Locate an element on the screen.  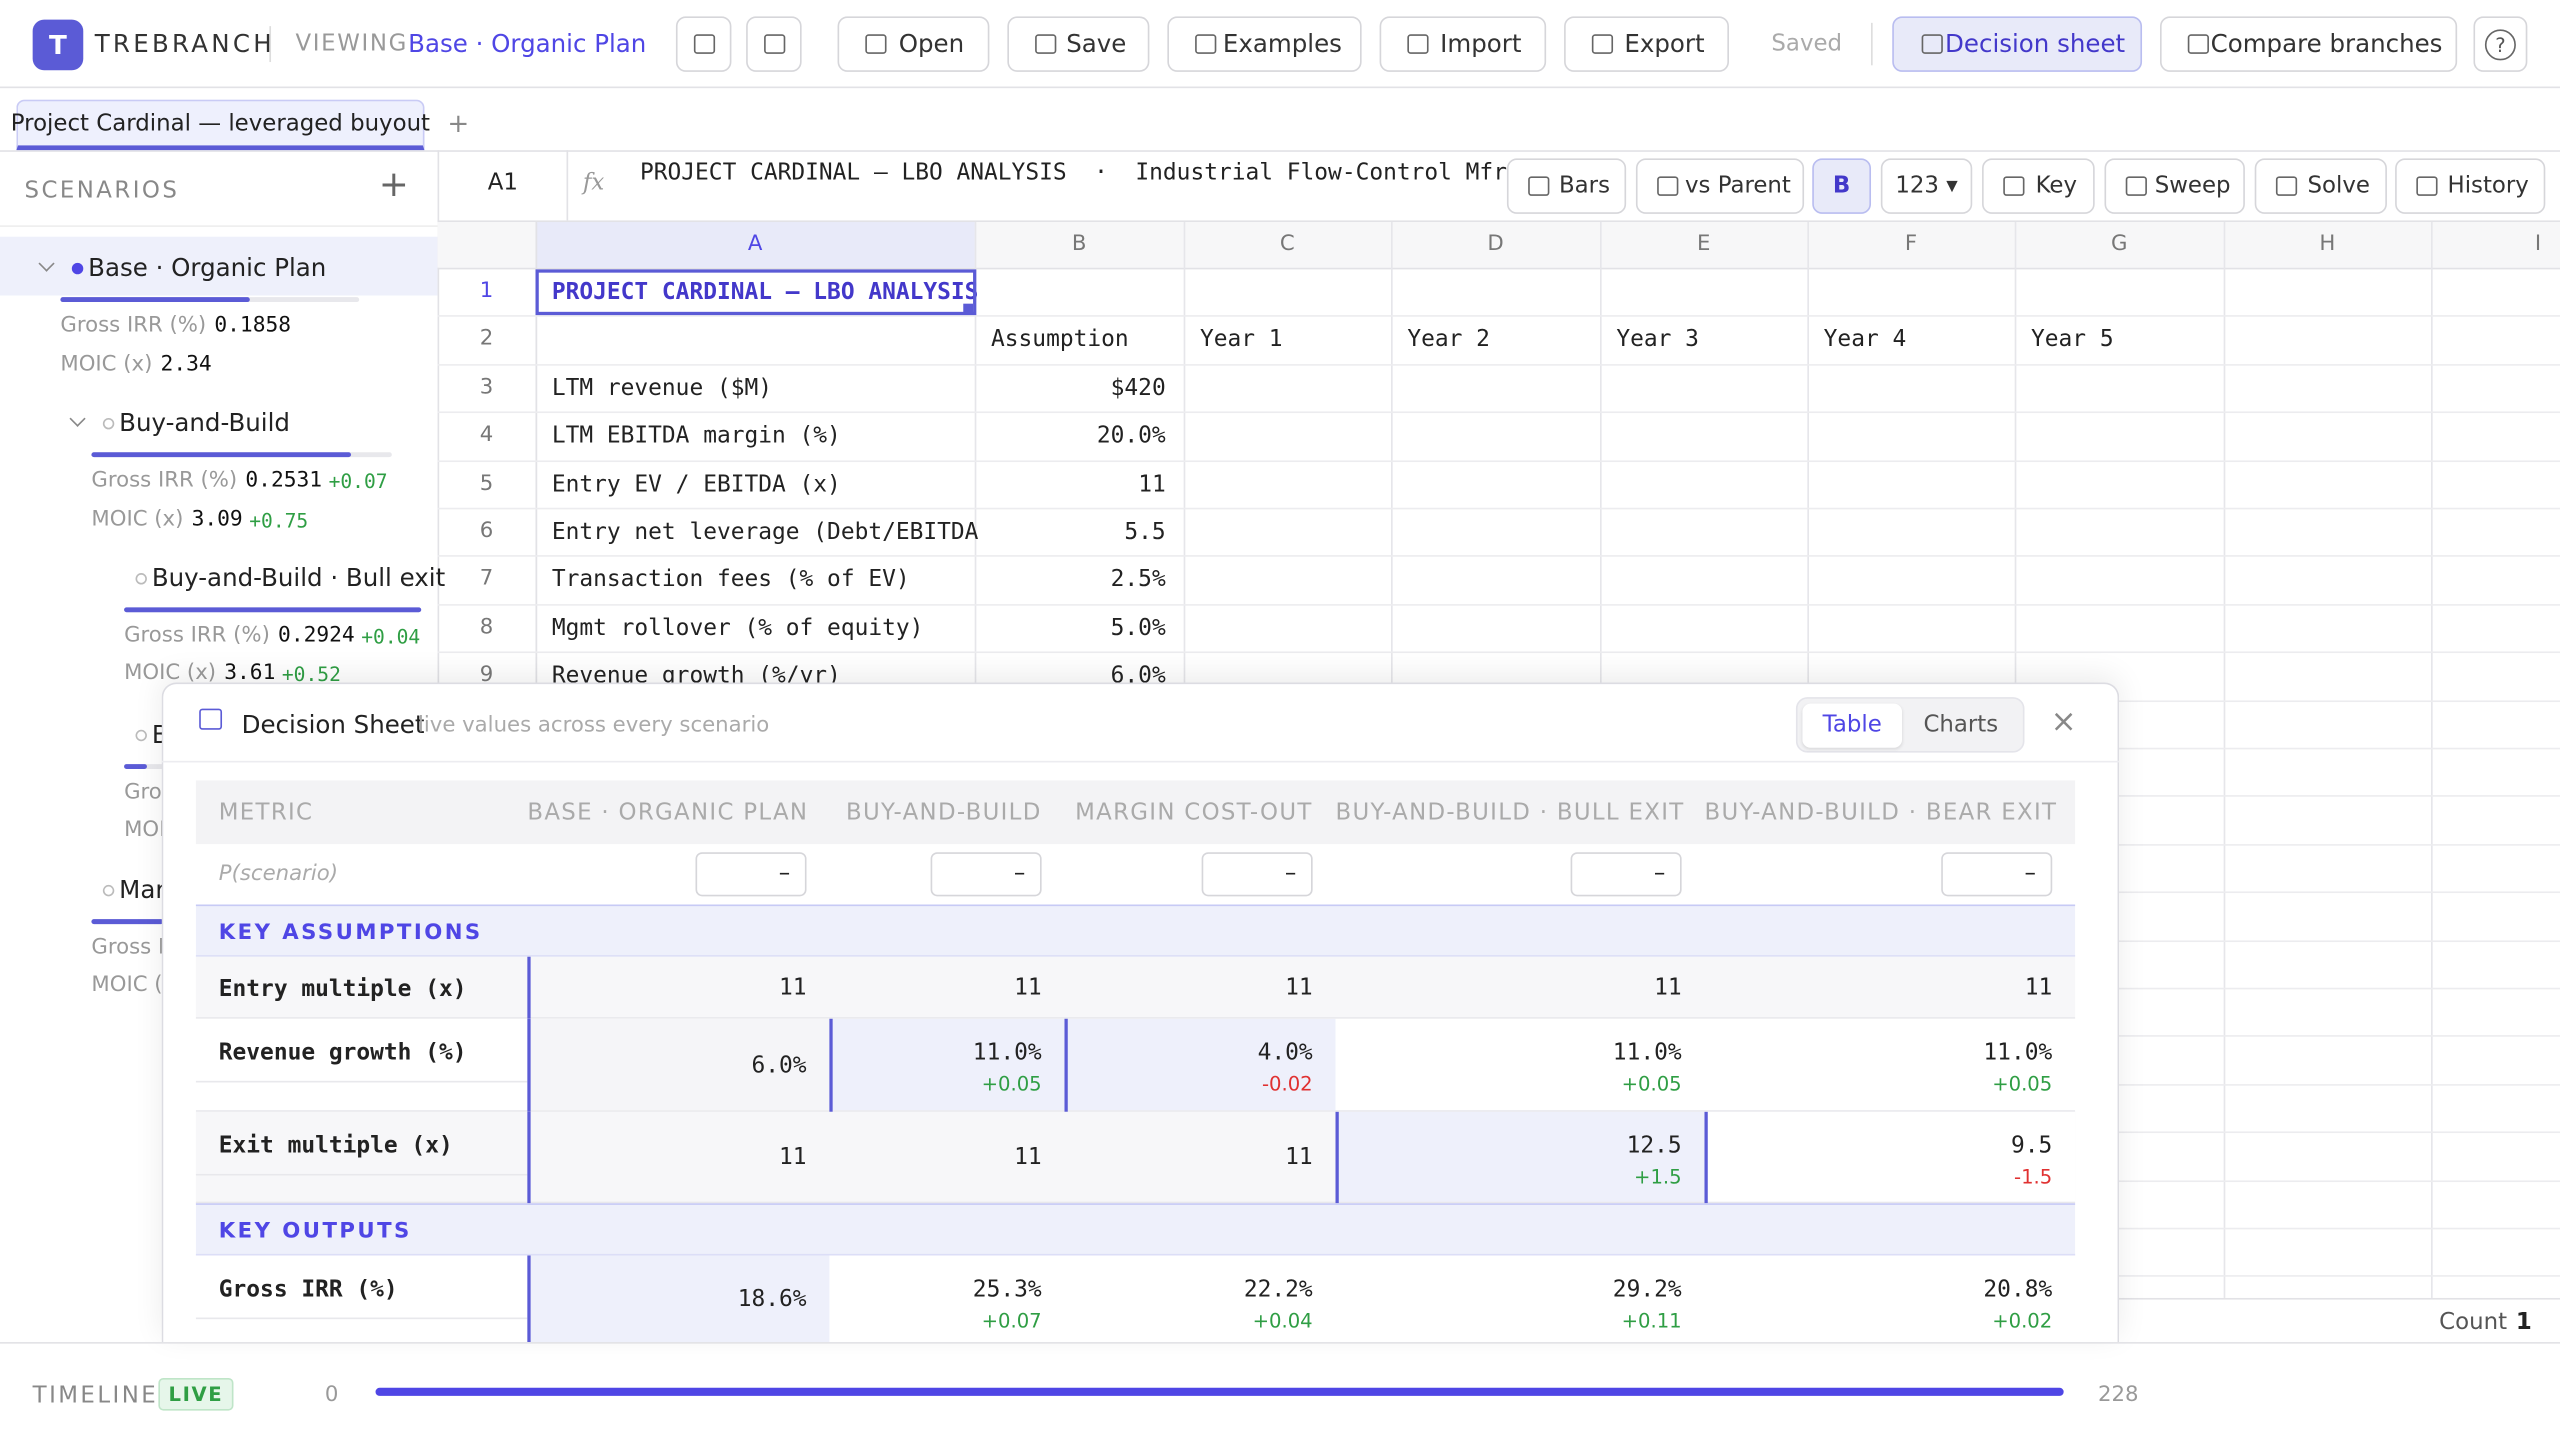
cell: Year 1 is located at coordinates (1241, 340).